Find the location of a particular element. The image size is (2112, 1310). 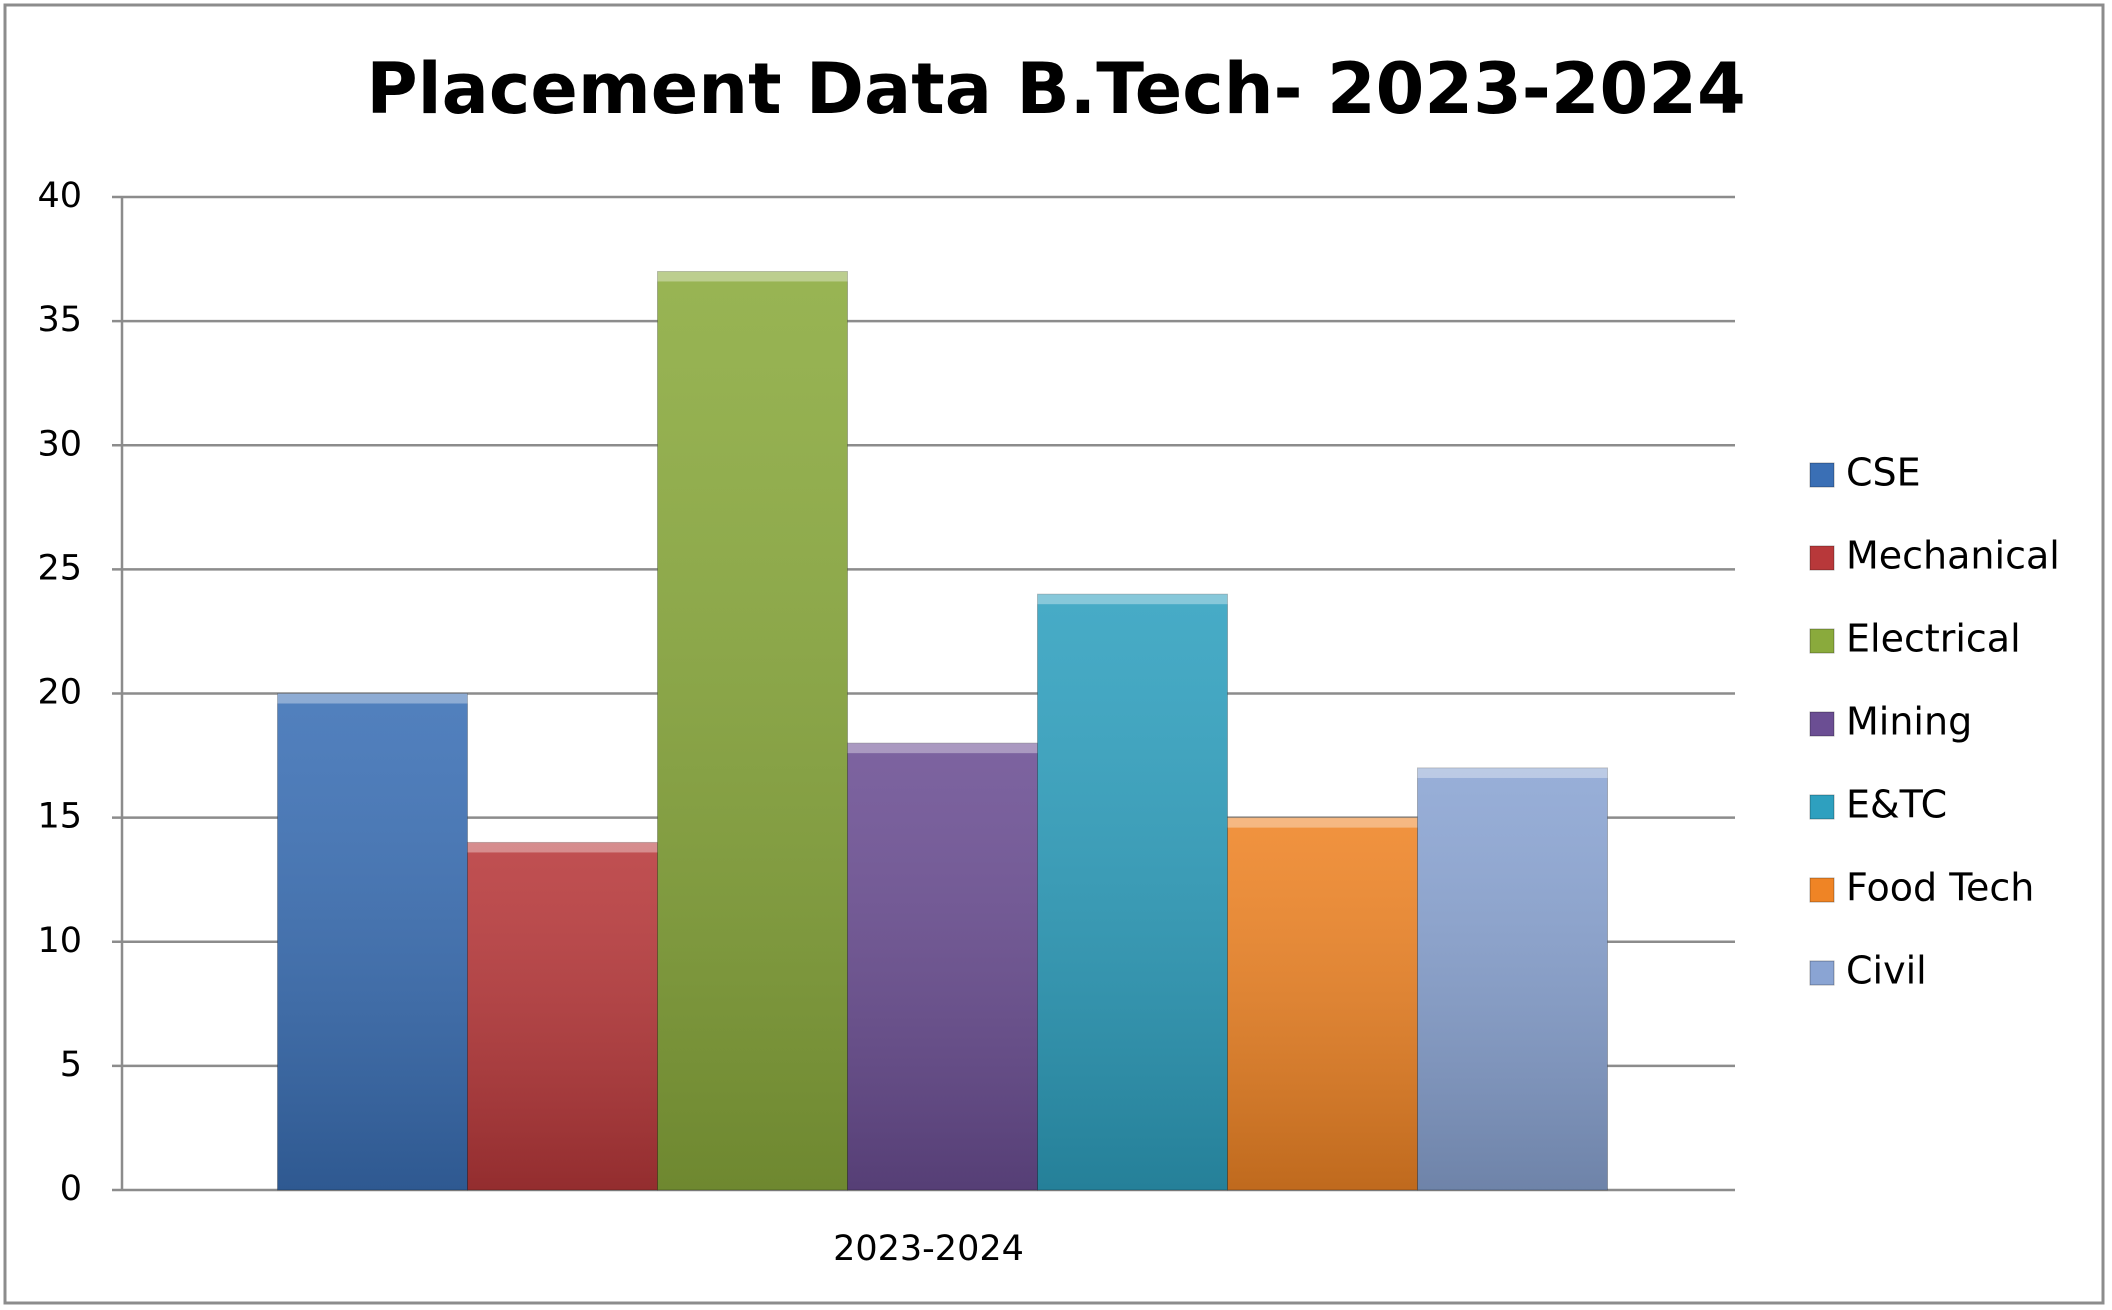

legend-label: Mechanical is located at coordinates (1953, 556).